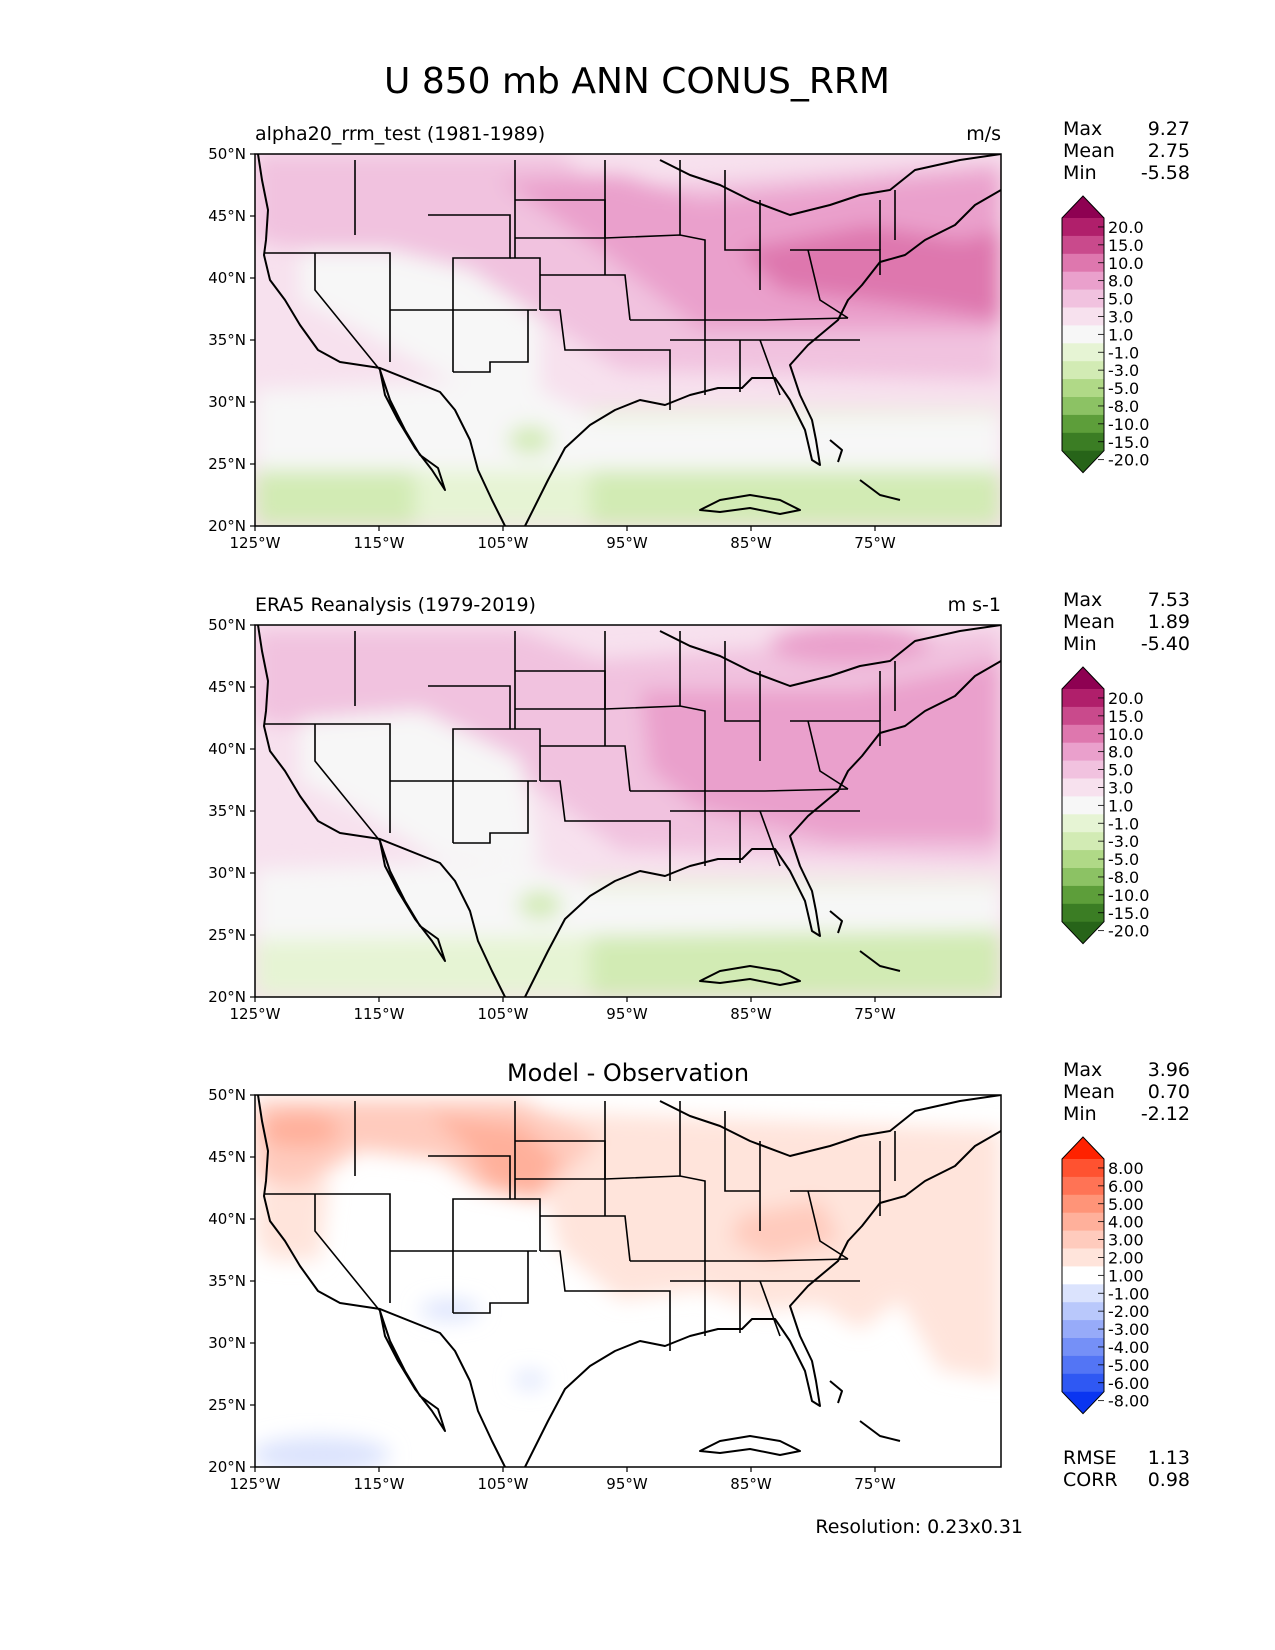 The width and height of the screenshot is (1275, 1650). Describe the element at coordinates (1120, 752) in the screenshot. I see `colorbar-label: 8.0` at that location.